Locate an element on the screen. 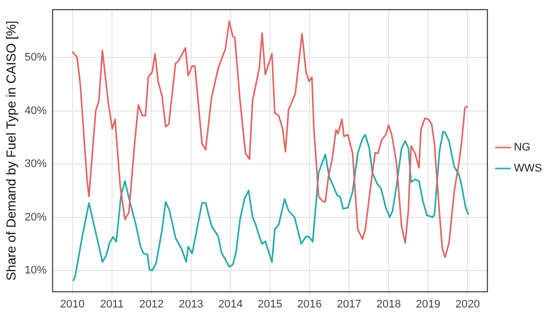  x-tick-label: 2010 is located at coordinates (72, 304).